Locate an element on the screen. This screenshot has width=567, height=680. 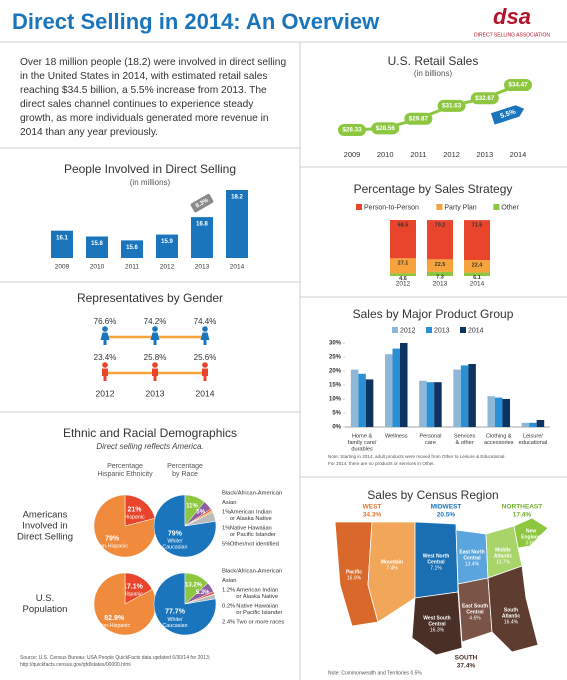
row-label: Involved in is located at coordinates (44, 526).